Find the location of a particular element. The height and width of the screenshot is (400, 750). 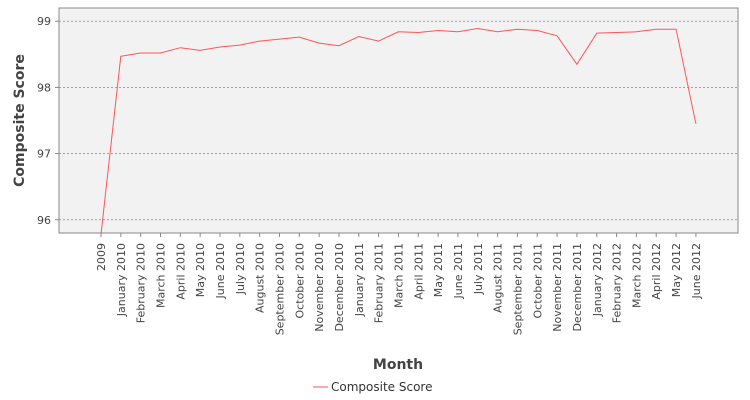

y-tick-labels: 96 97 98 99 is located at coordinates (48, 121).